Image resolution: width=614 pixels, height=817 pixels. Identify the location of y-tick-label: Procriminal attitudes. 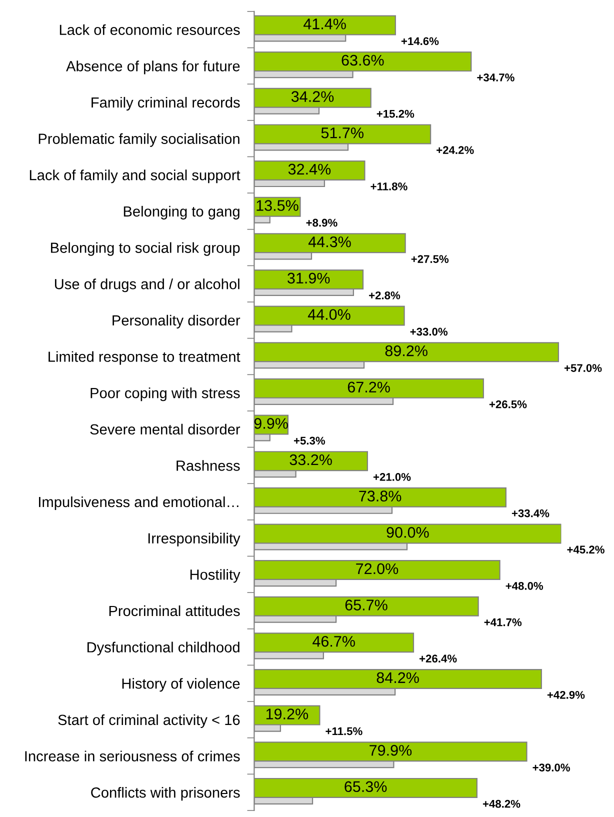
(174, 610).